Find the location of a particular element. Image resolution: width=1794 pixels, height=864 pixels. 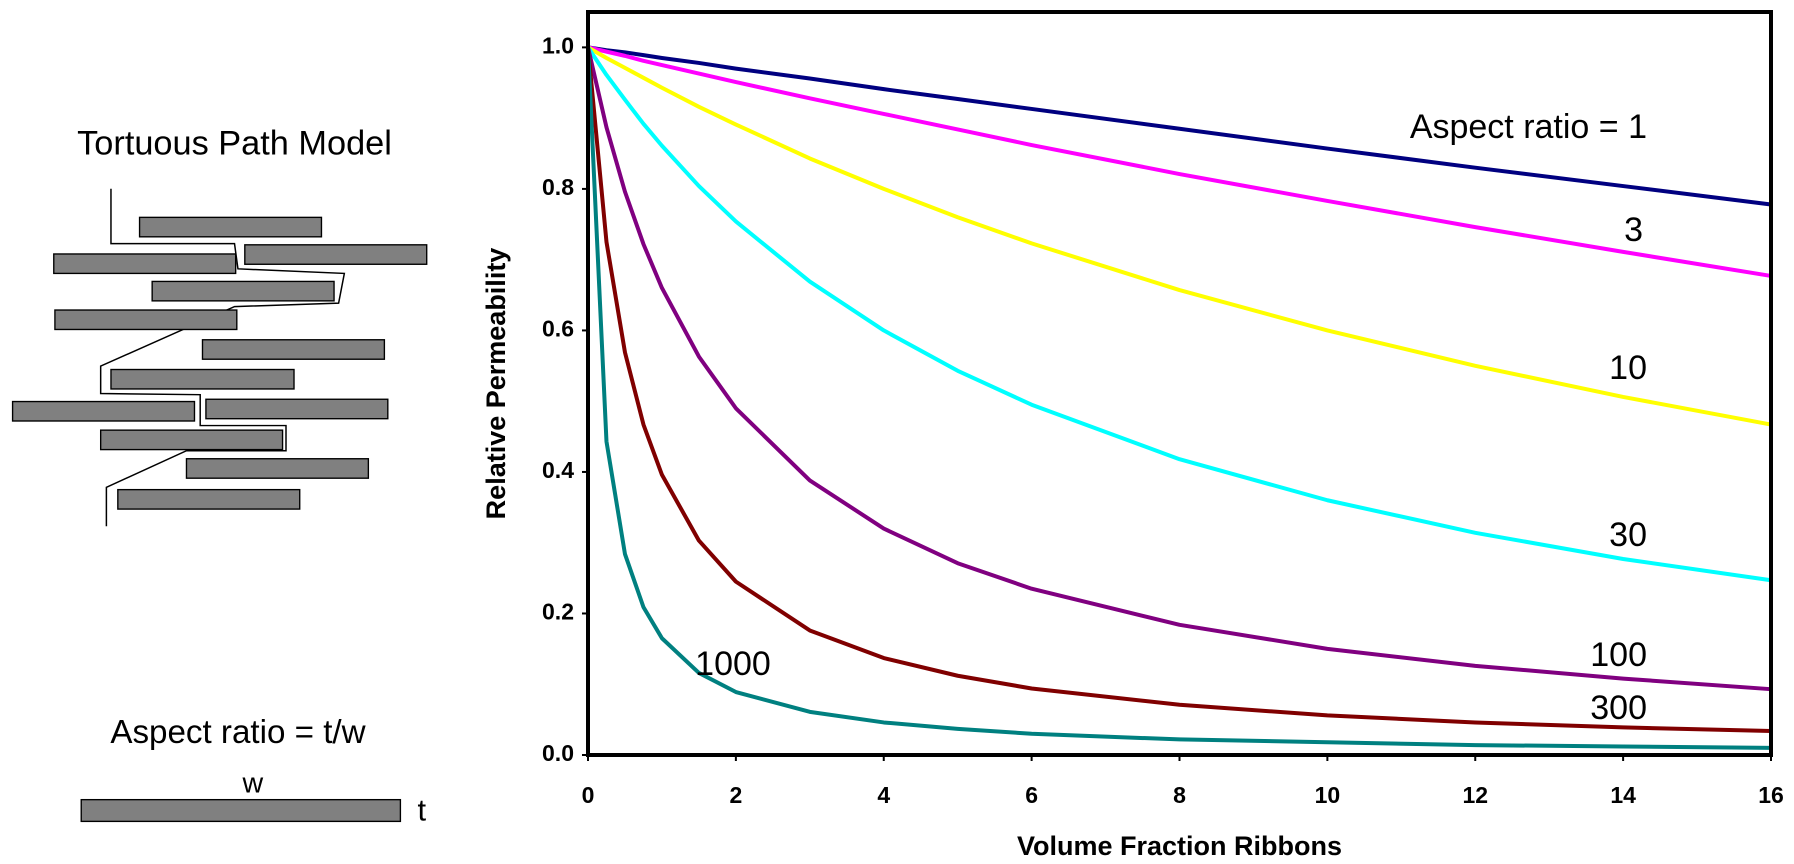

aspect-label: Aspect ratio = t/w is located at coordinates (238, 732).